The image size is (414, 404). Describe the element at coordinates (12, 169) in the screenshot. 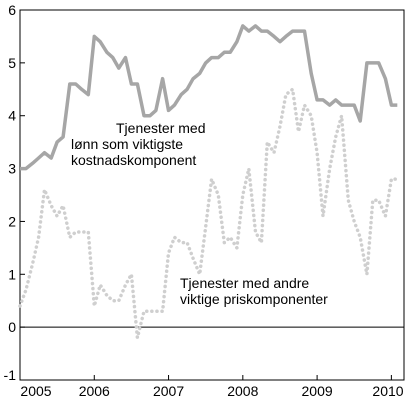

I see `y-tick-label: 3` at that location.